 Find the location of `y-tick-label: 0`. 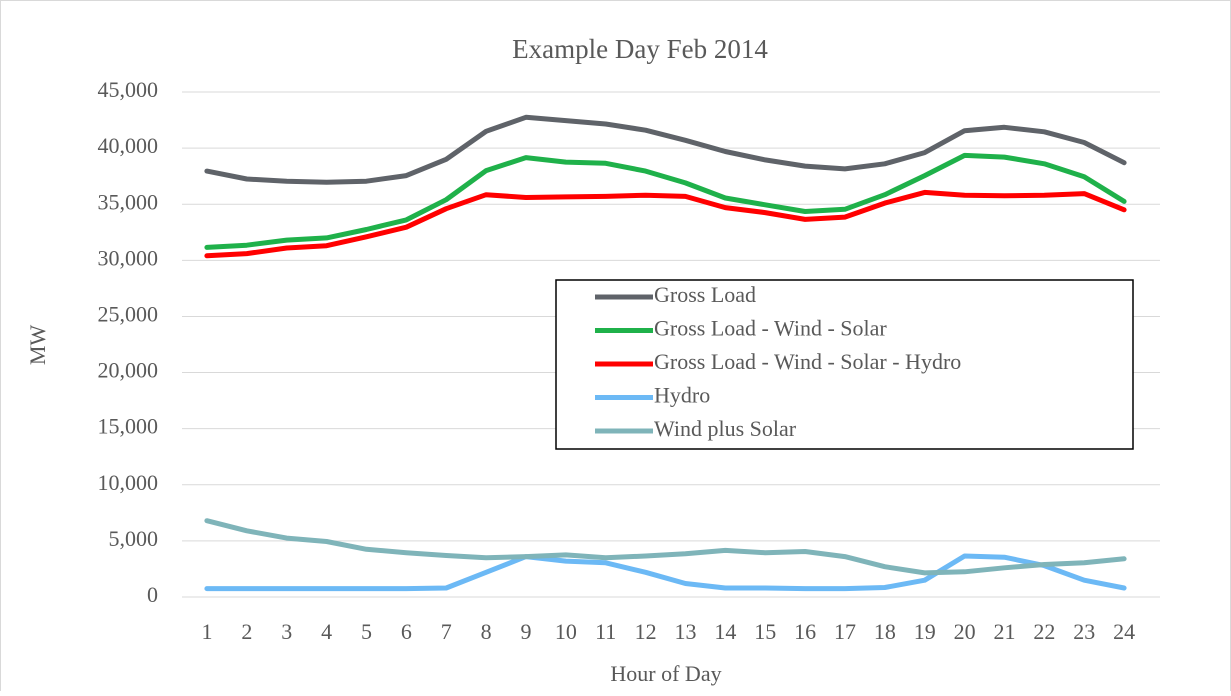

y-tick-label: 0 is located at coordinates (152, 594).